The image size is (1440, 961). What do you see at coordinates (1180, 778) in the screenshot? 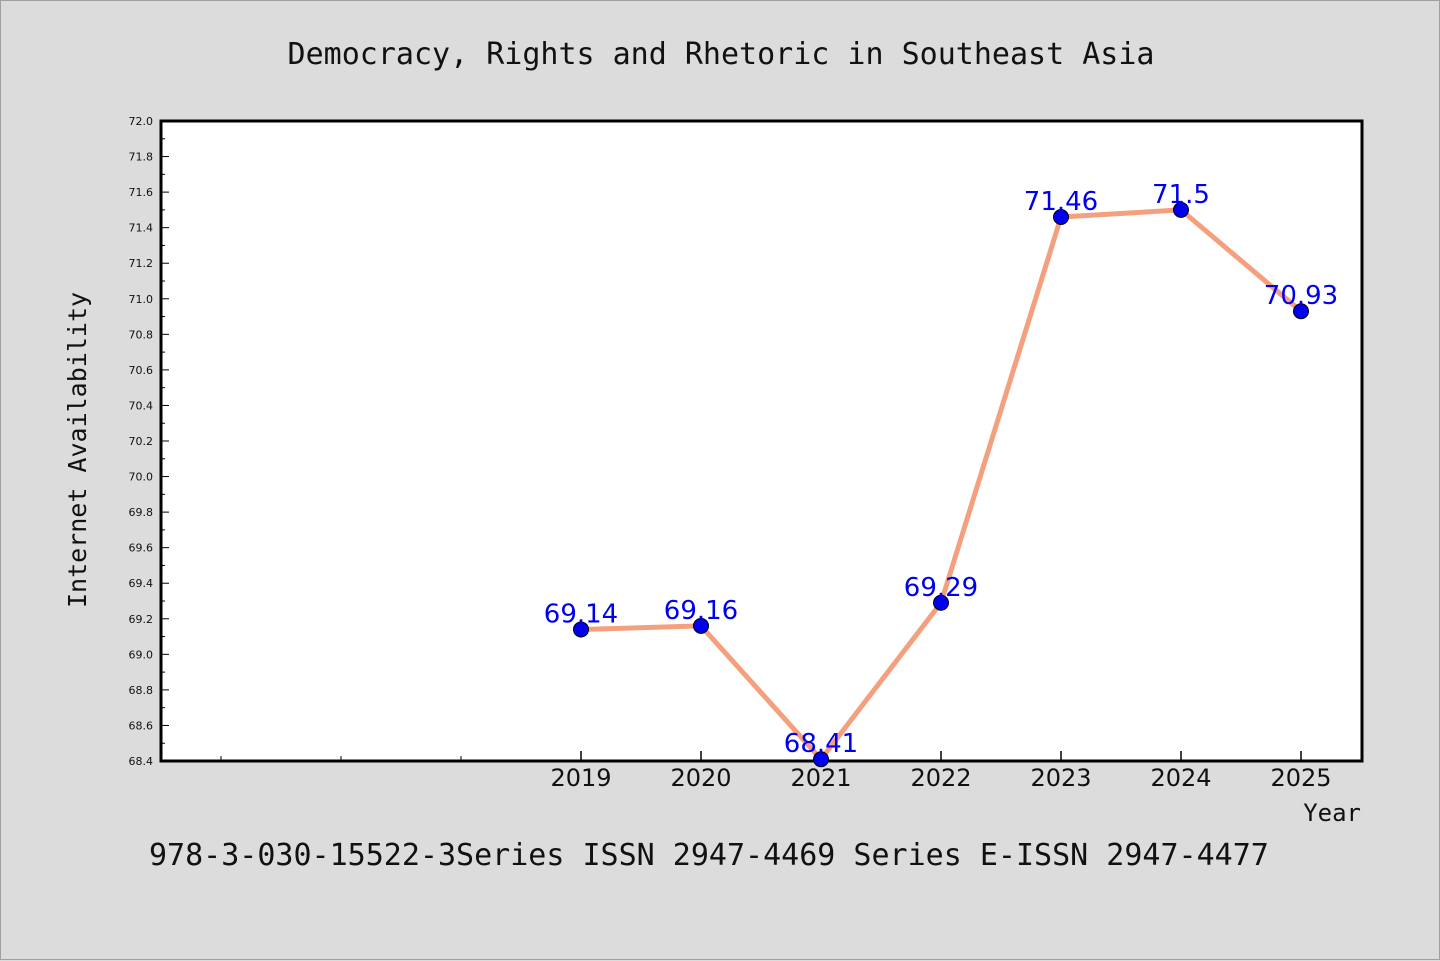
I see `x-tick-label: 2024` at bounding box center [1180, 778].